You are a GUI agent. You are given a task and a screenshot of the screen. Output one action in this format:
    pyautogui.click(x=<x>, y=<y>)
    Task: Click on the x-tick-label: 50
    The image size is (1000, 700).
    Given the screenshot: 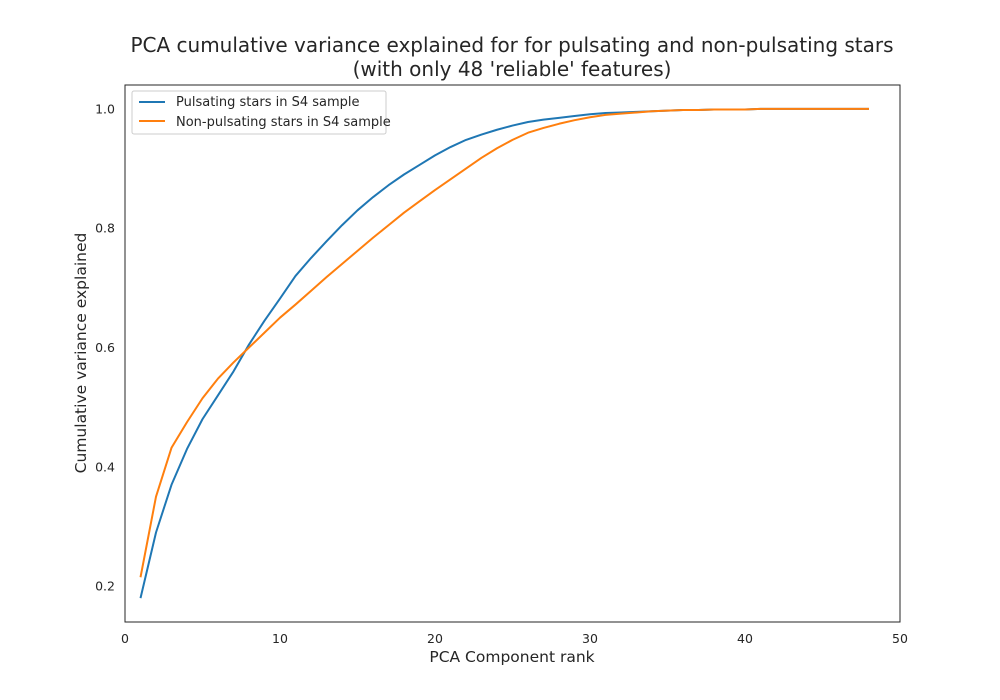 What is the action you would take?
    pyautogui.click(x=900, y=638)
    